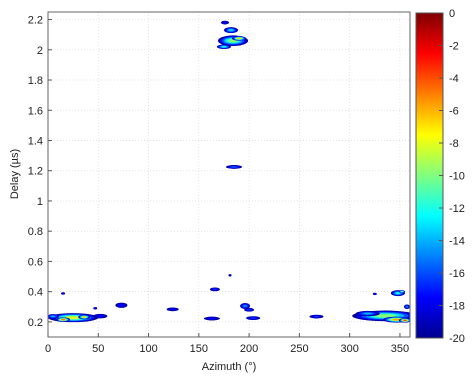 The height and width of the screenshot is (379, 472). Describe the element at coordinates (457, 339) in the screenshot. I see `colorbar-tick-label: -20` at that location.